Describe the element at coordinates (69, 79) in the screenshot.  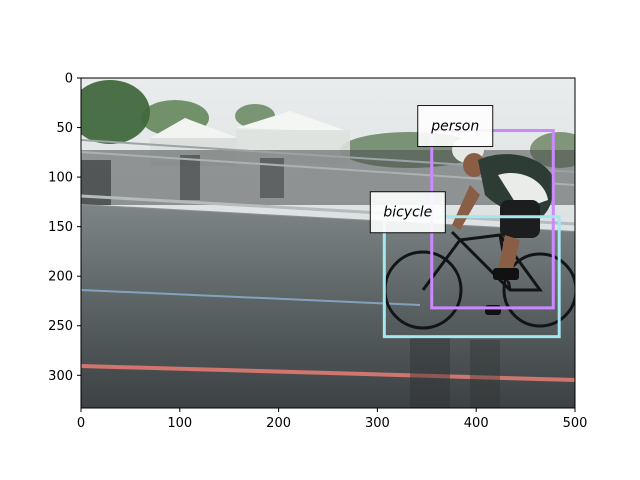
I see `y-tick-label: 0` at that location.